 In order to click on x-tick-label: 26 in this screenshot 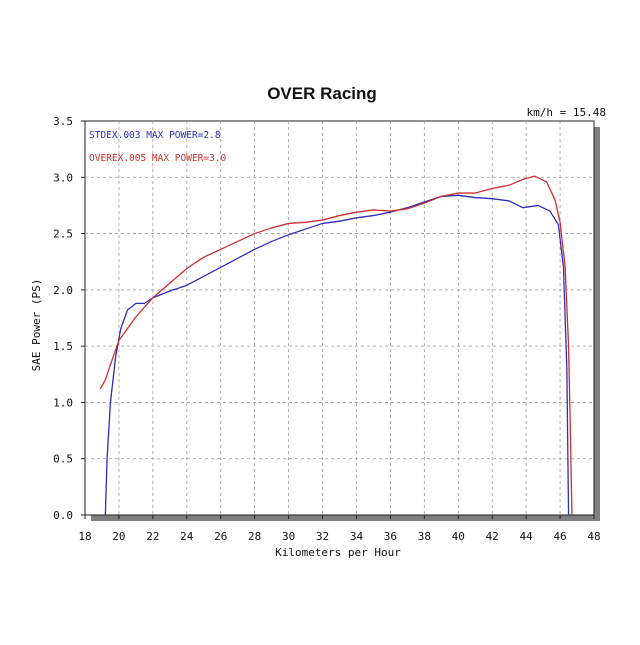, I will do `click(220, 536)`.